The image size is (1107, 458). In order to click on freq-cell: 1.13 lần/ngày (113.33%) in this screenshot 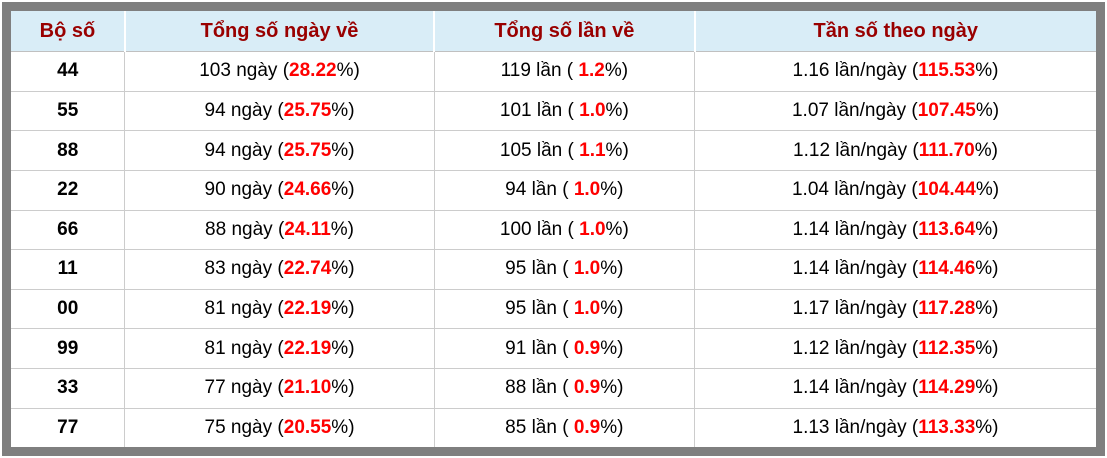, I will do `click(895, 427)`.